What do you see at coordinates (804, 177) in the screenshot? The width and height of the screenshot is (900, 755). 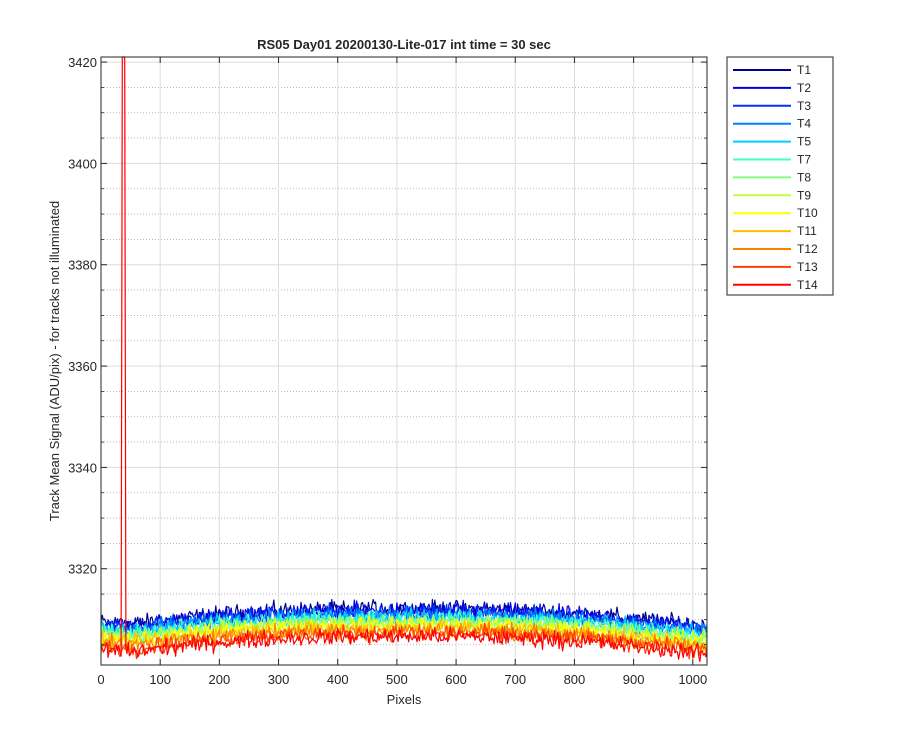 I see `legend-label-t8: T8` at bounding box center [804, 177].